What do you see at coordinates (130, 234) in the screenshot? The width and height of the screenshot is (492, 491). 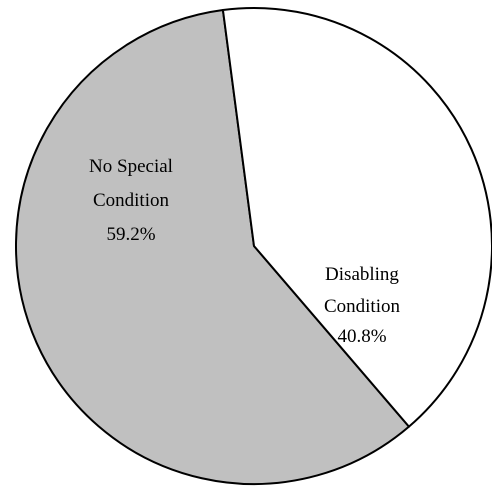 I see `slice-percent-no-special: 59.2%` at bounding box center [130, 234].